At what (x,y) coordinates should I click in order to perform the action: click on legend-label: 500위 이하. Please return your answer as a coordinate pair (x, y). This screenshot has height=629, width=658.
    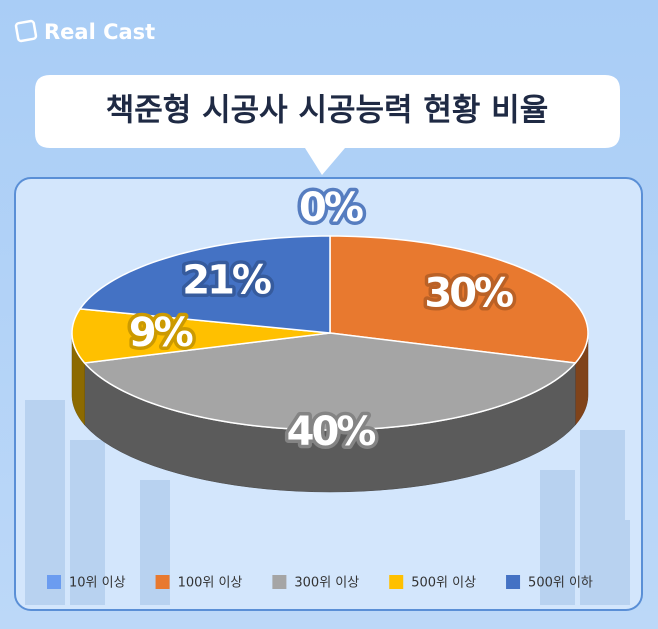
    Looking at the image, I should click on (560, 583).